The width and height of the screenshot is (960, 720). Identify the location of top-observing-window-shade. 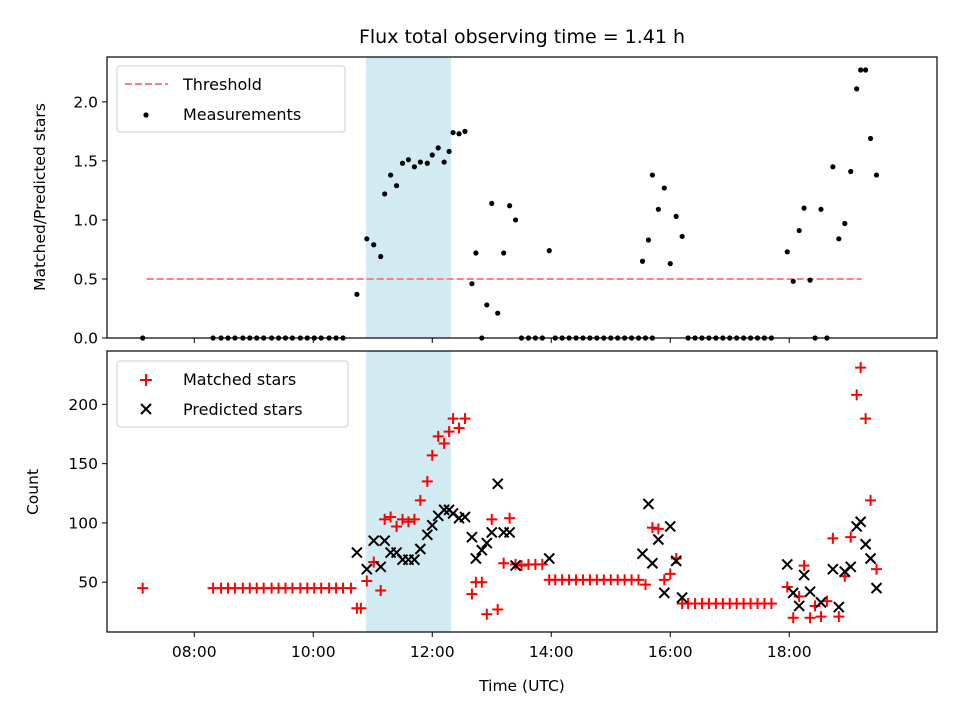
(408, 197).